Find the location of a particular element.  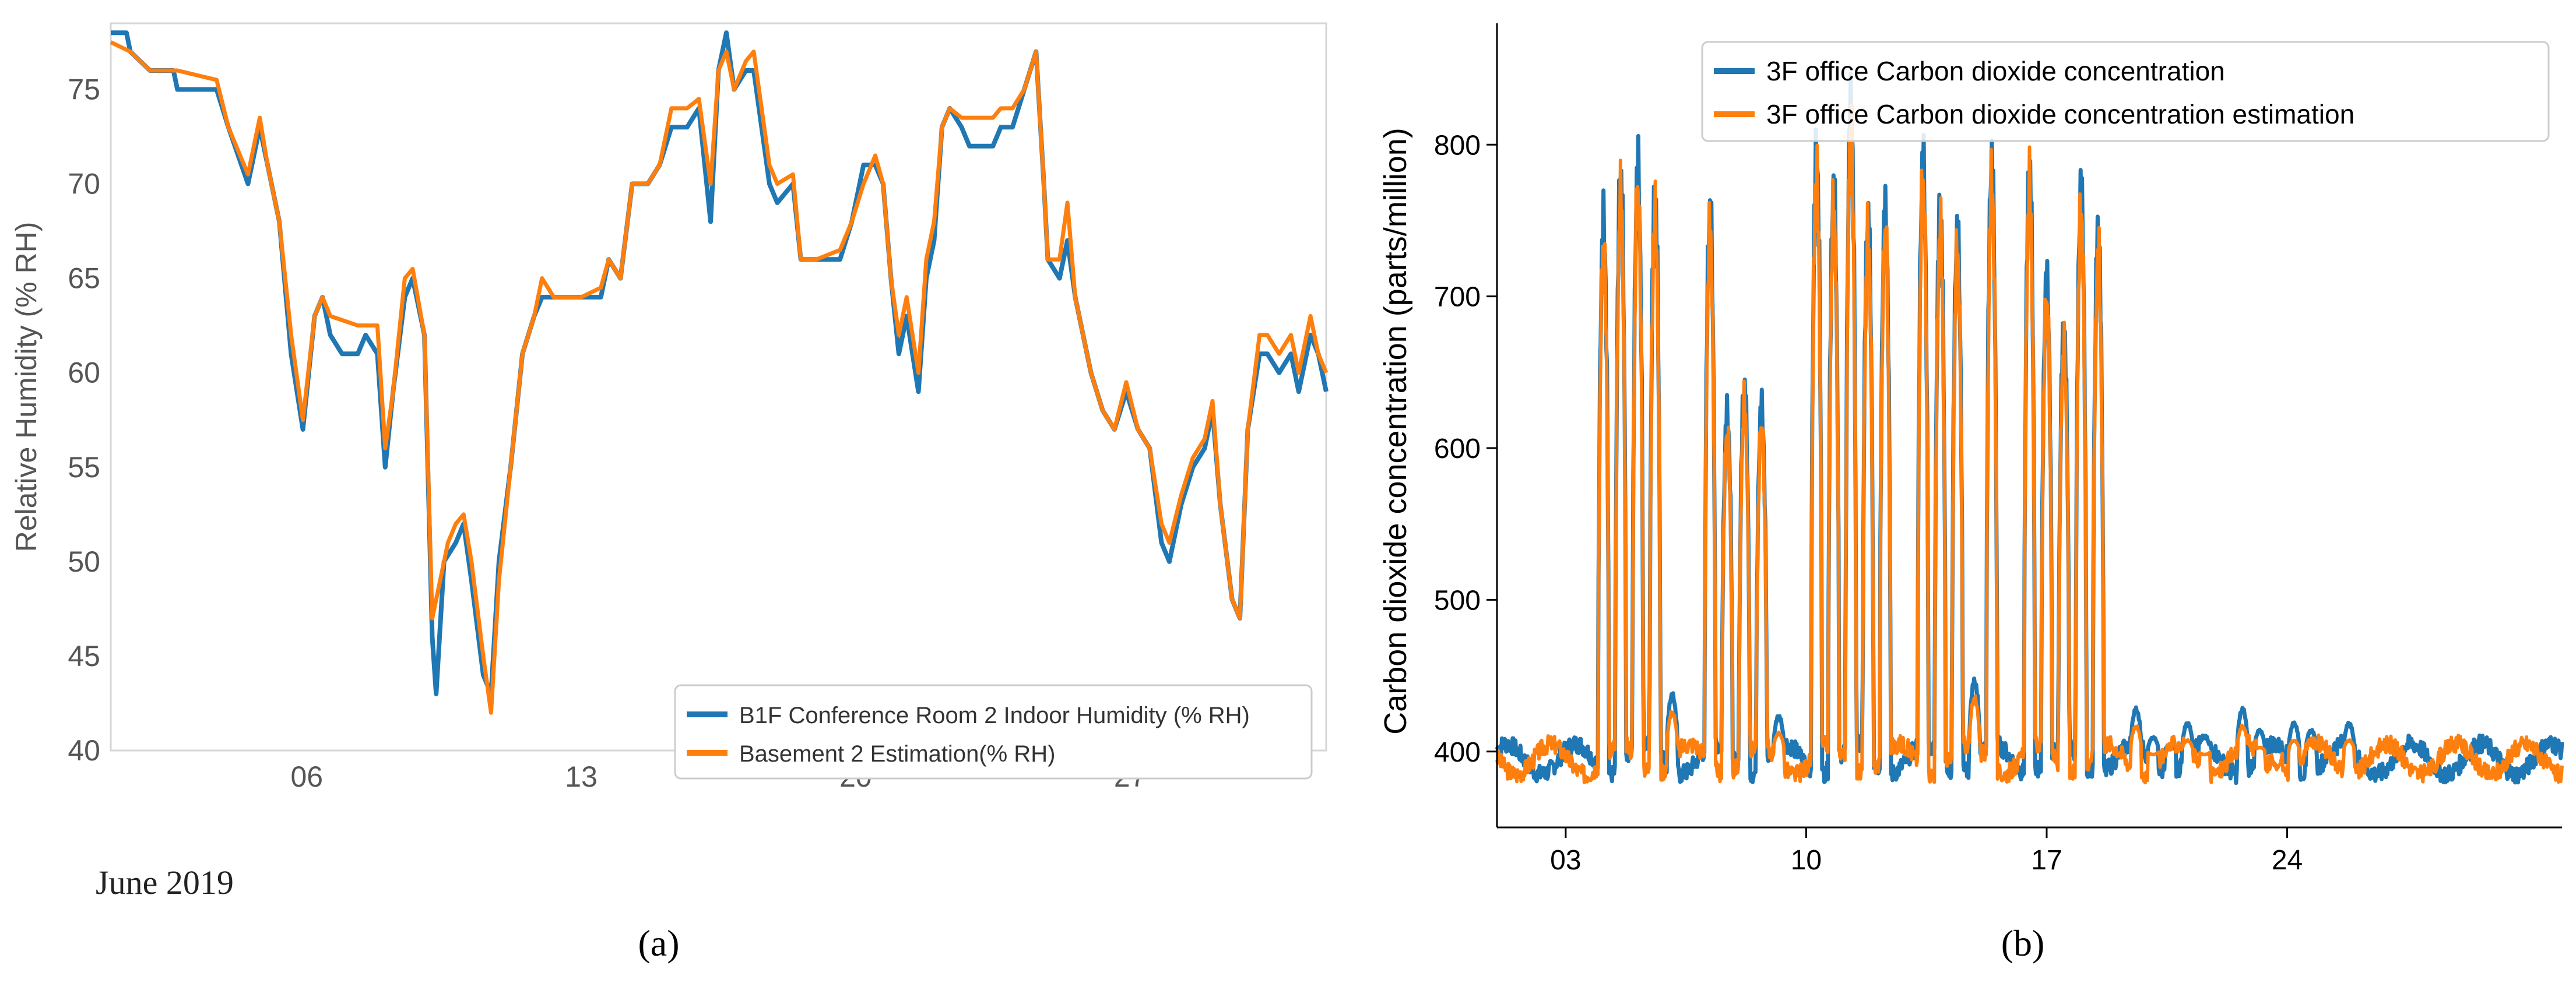

panel-b-legend-box is located at coordinates (2125, 91).